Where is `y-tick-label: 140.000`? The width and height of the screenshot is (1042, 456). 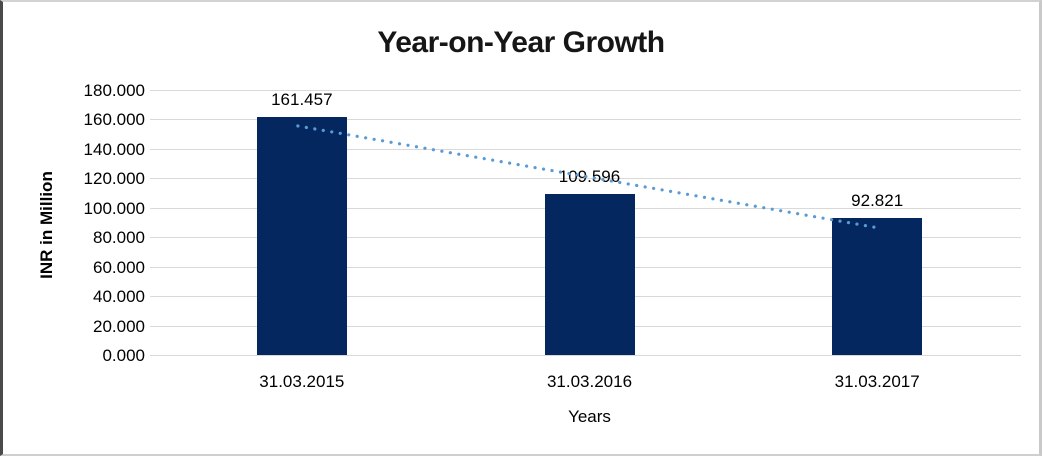
y-tick-label: 140.000 is located at coordinates (114, 149).